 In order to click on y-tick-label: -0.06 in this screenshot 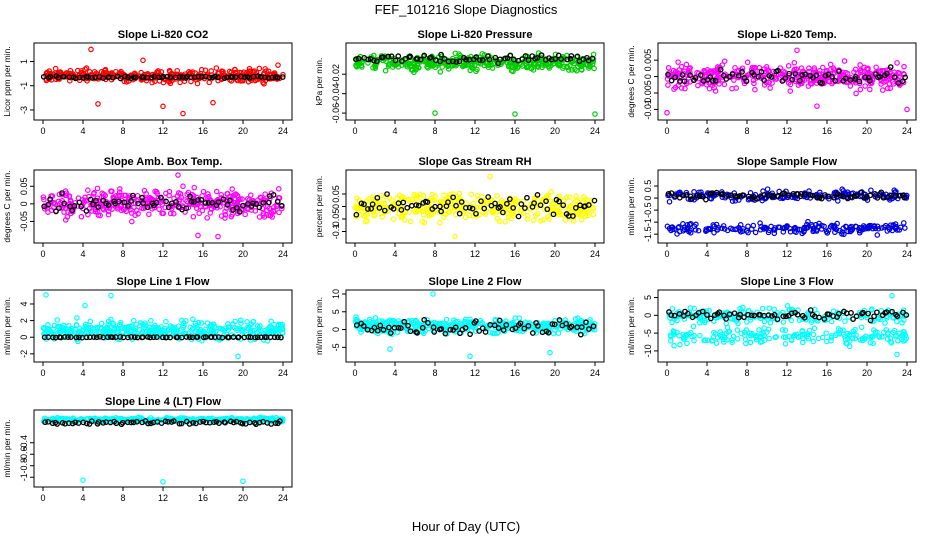, I will do `click(336, 113)`.